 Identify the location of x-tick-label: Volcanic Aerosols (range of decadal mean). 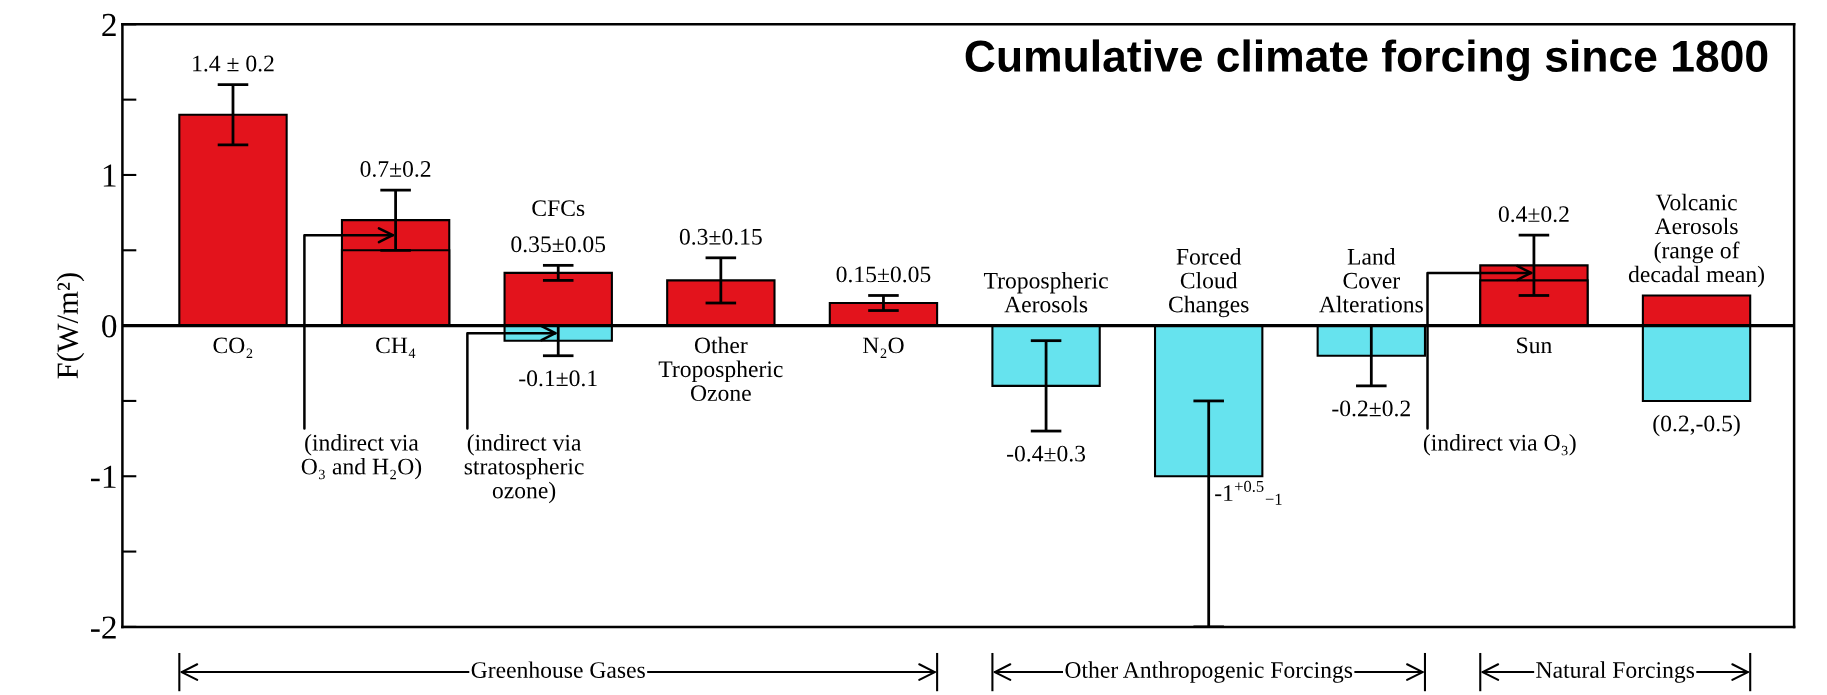
(1696, 240).